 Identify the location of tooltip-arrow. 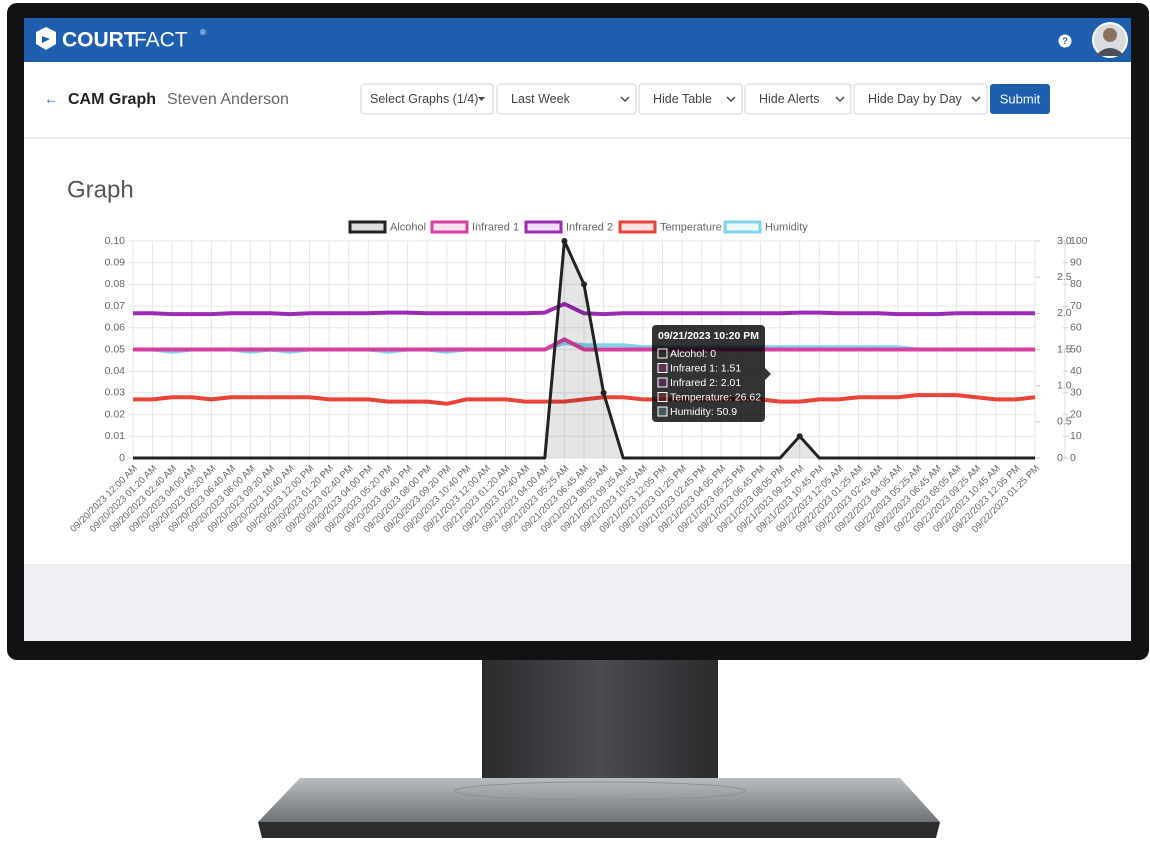
(768, 374).